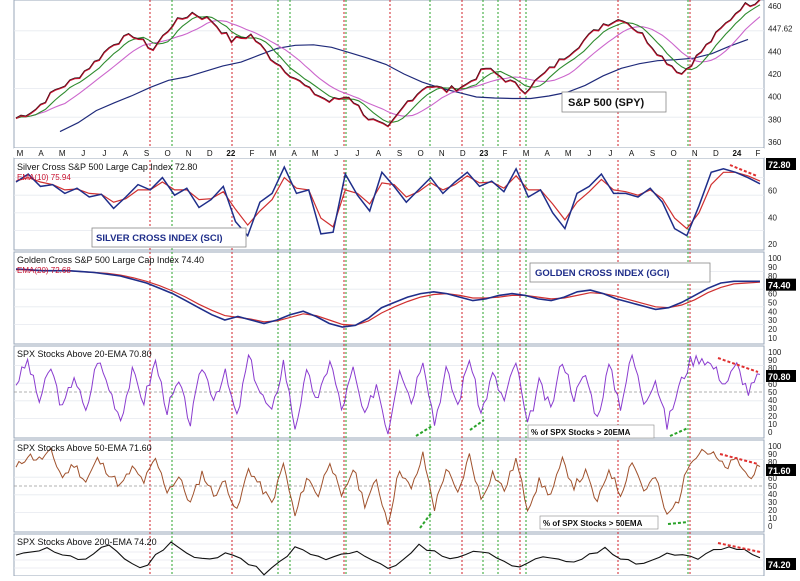 The height and width of the screenshot is (581, 800). I want to click on pct200-panel-frame, so click(389, 555).